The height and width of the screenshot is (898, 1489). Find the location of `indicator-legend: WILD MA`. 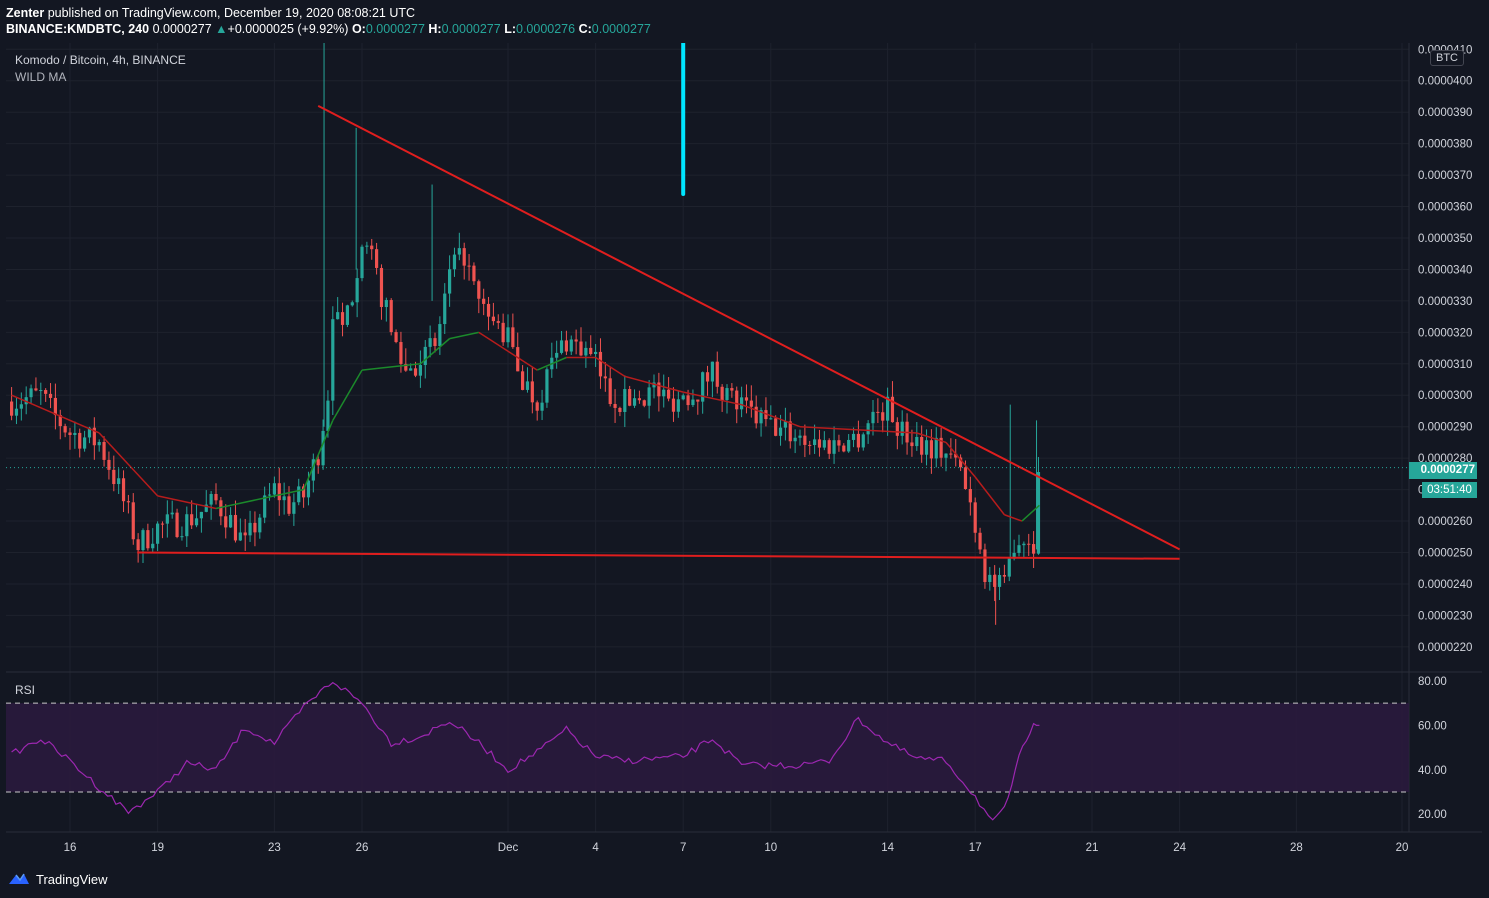

indicator-legend: WILD MA is located at coordinates (41, 77).